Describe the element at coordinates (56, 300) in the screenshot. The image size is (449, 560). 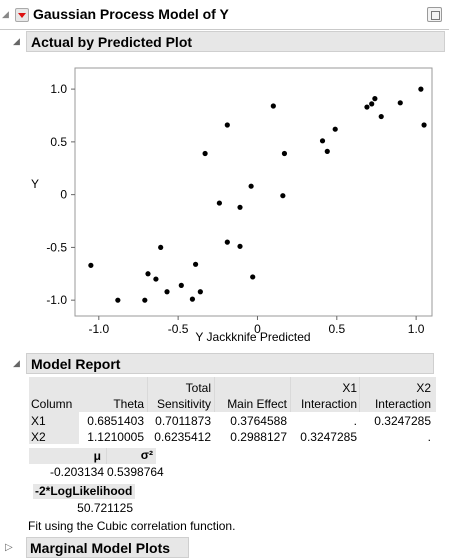
I see `y-tick-label: -1.0` at that location.